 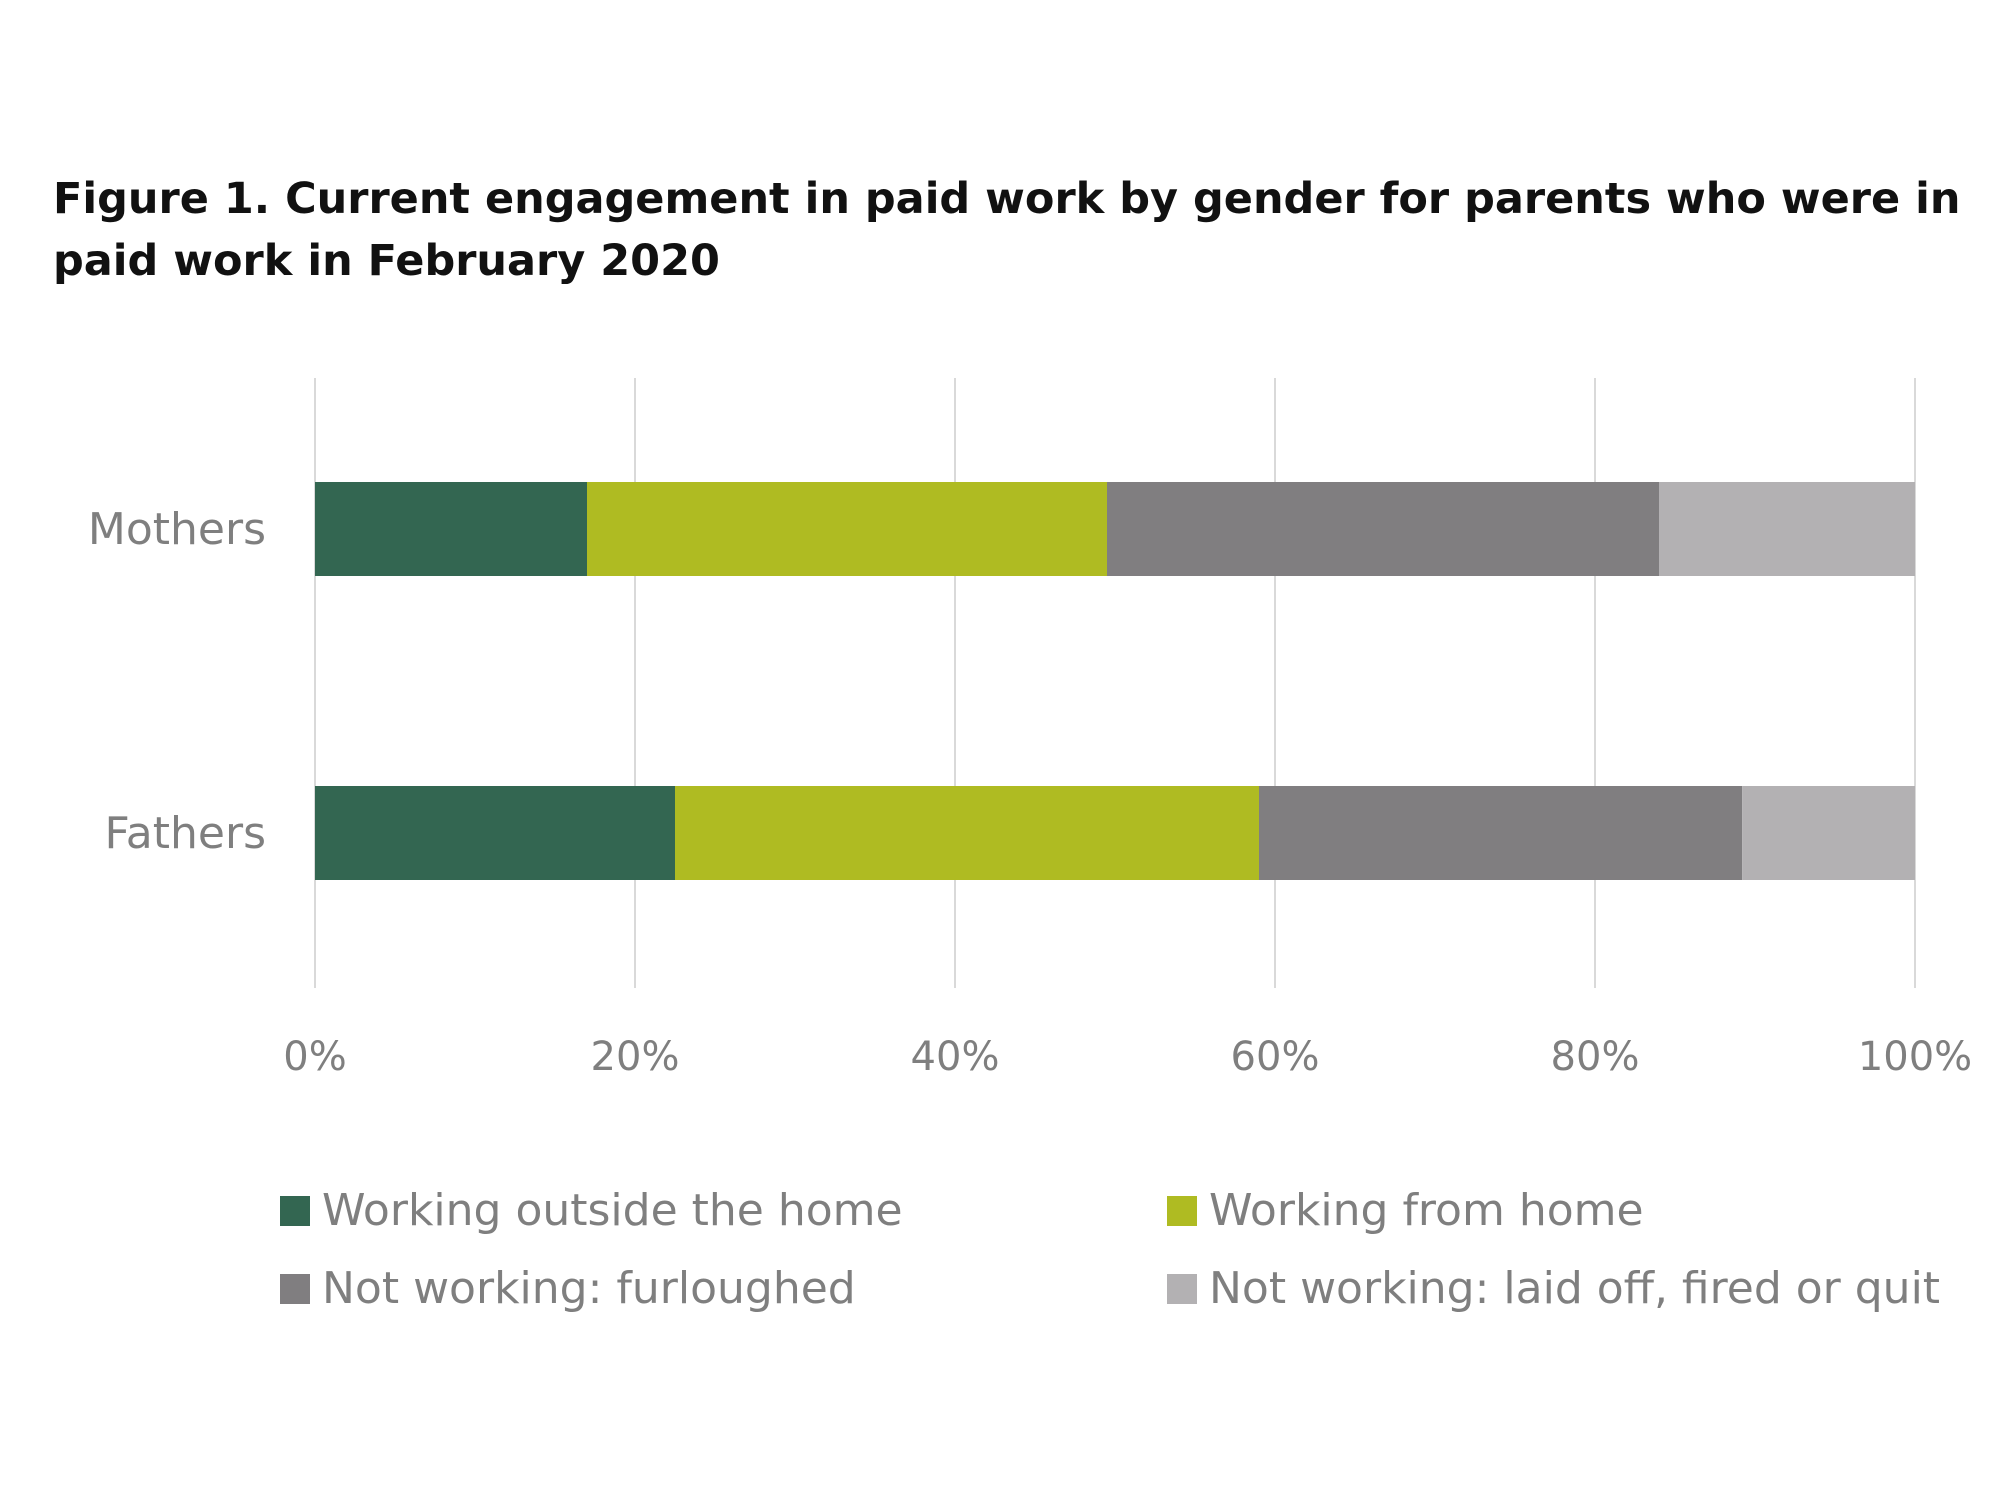 What do you see at coordinates (955, 1057) in the screenshot?
I see `x-tick-label: 40%` at bounding box center [955, 1057].